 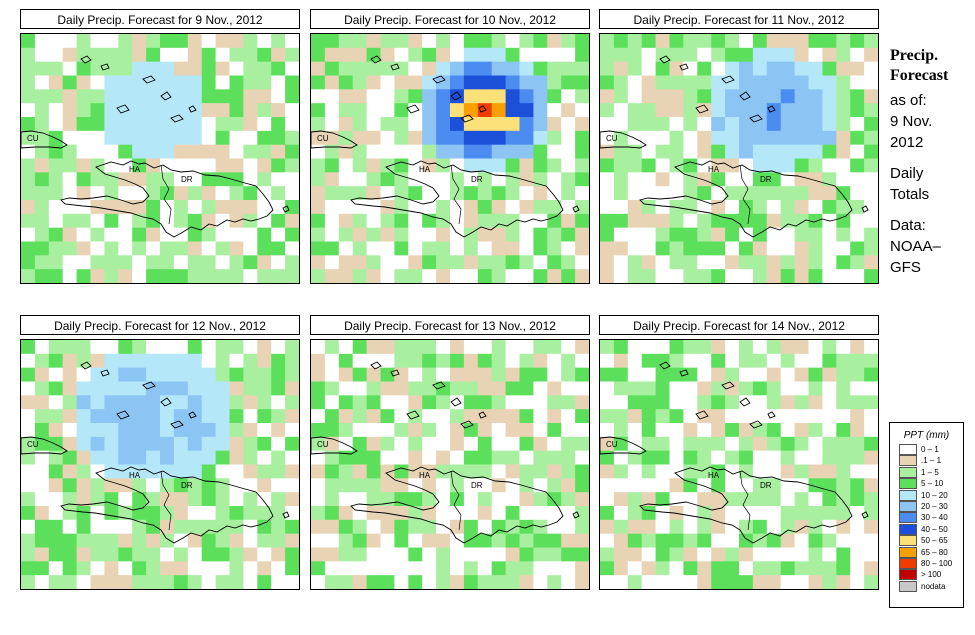 I want to click on legend-item: 1 – 5, so click(x=926, y=472).